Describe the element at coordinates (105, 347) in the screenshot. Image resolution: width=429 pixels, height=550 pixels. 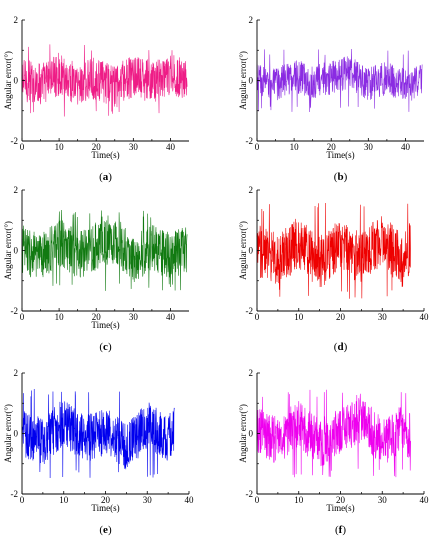
I see `panel-caption: (c)` at that location.